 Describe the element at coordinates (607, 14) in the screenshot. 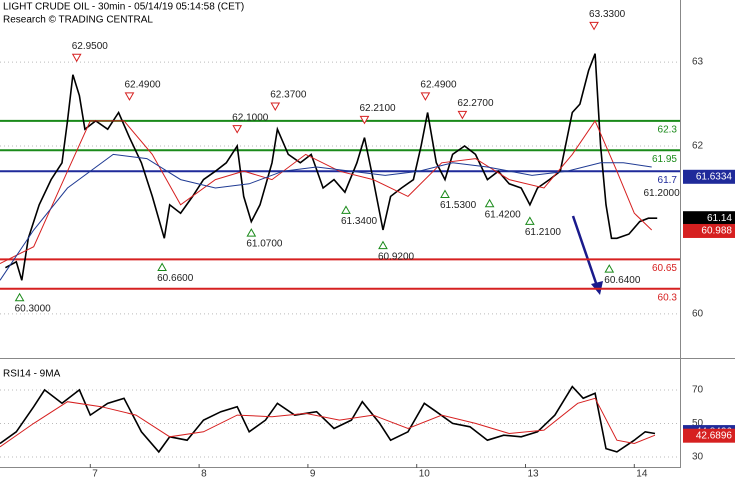

I see `high-label: 63.3300` at that location.